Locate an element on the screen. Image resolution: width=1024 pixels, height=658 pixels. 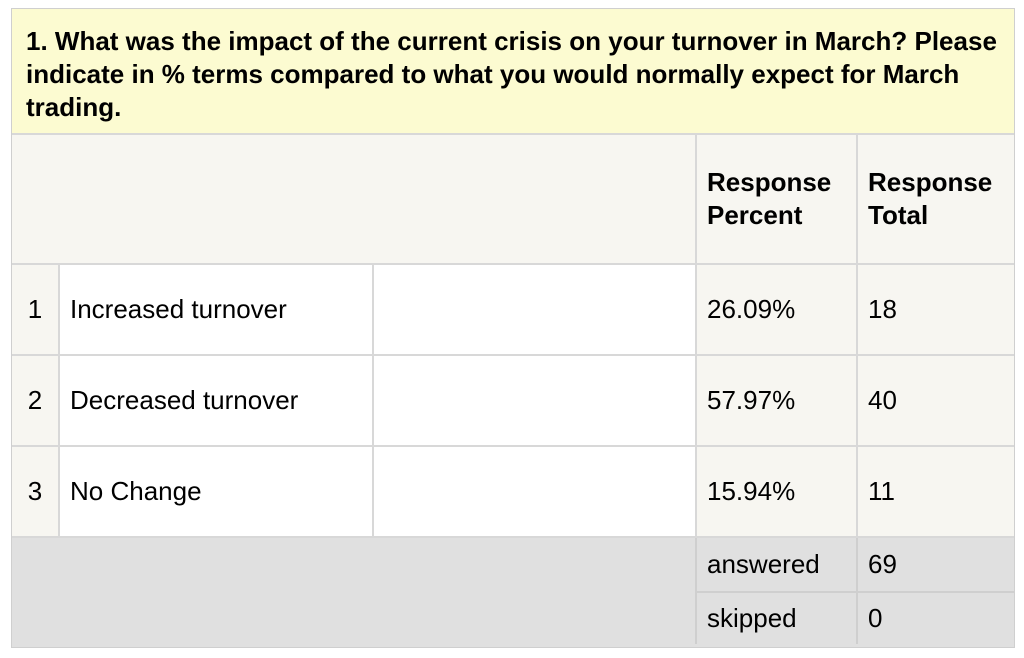
answered-row: answered 69 is located at coordinates (854, 564).